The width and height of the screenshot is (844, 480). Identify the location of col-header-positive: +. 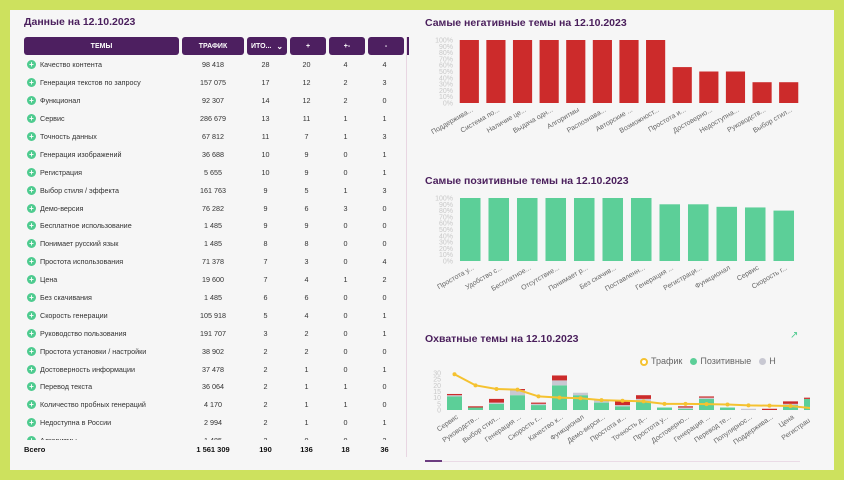
(308, 46).